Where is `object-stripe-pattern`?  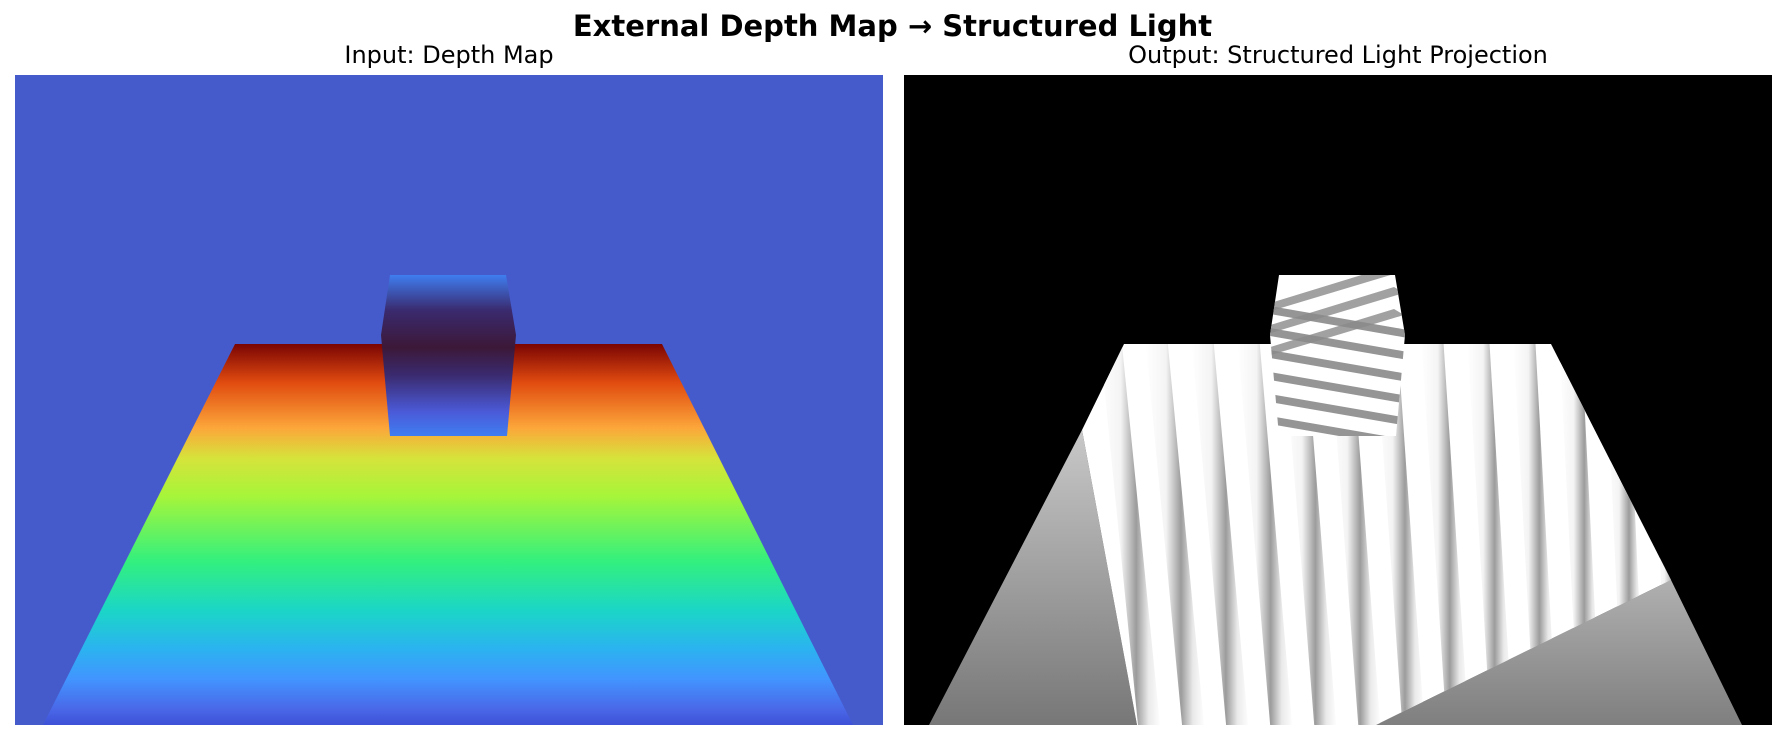 object-stripe-pattern is located at coordinates (1337, 355).